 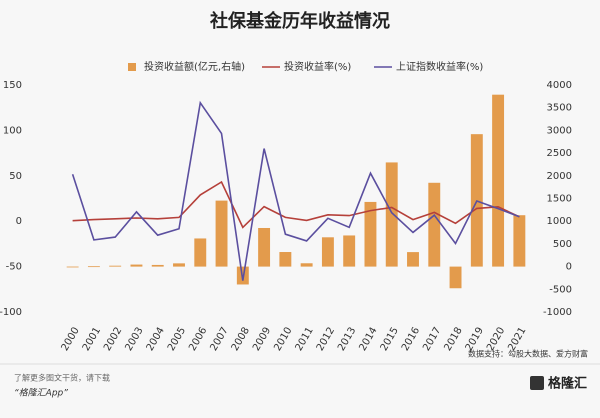 I want to click on y2-tick-label: 500, so click(x=562, y=244).